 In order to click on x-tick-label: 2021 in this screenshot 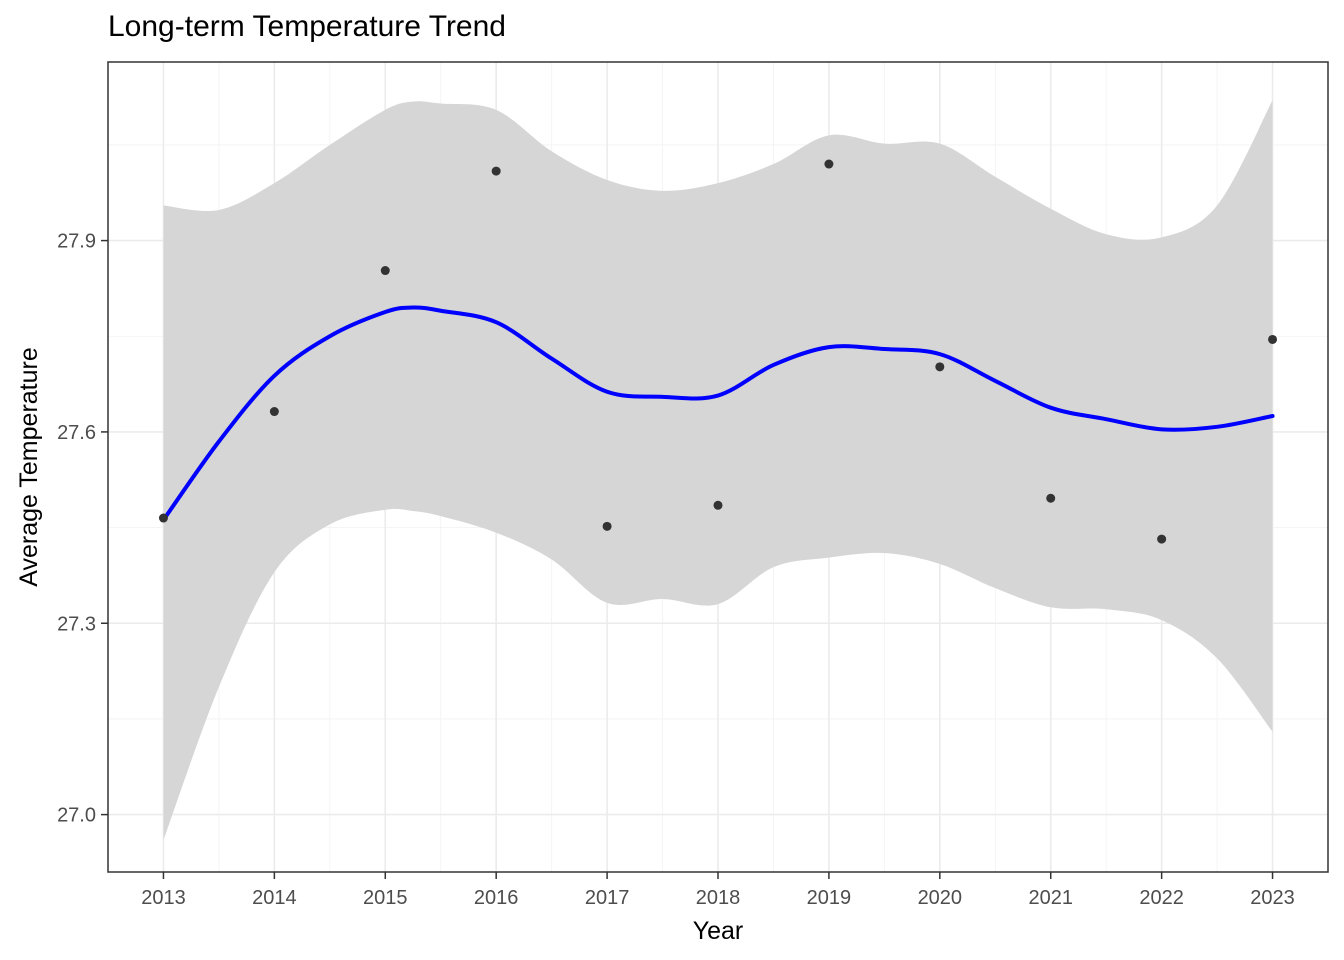, I will do `click(1050, 898)`.